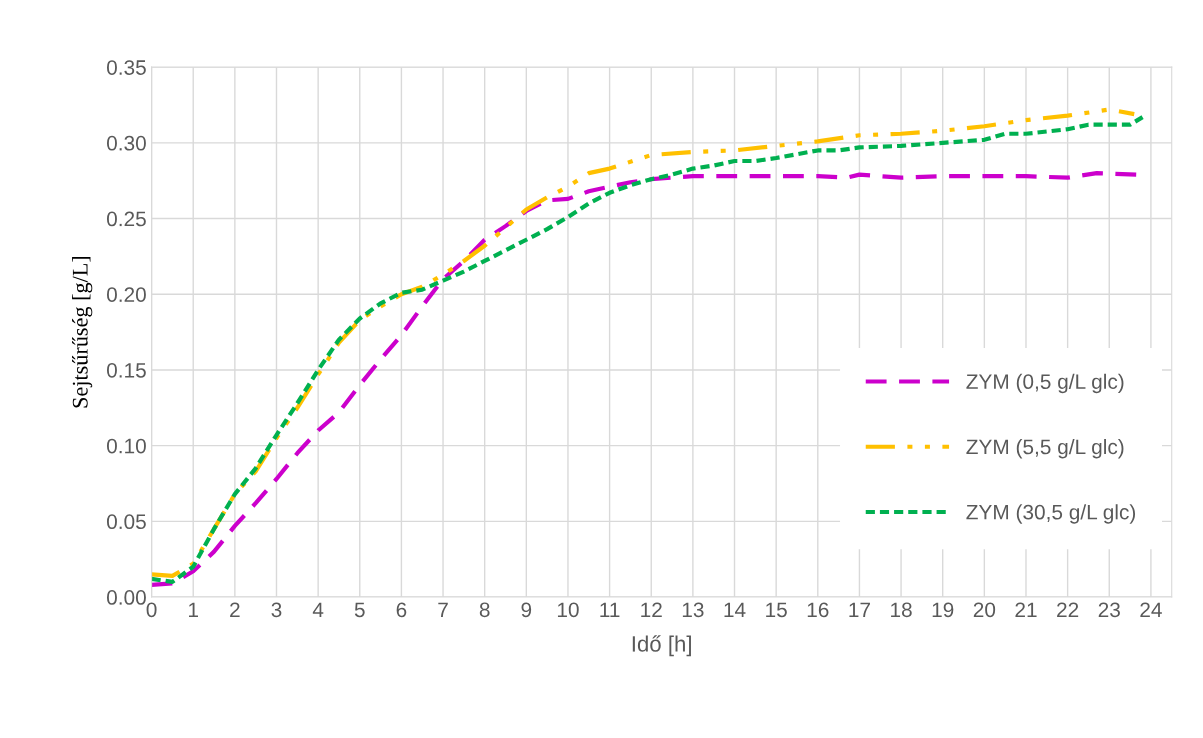 This screenshot has width=1203, height=738. I want to click on y-tick-label: 0.15, so click(126, 370).